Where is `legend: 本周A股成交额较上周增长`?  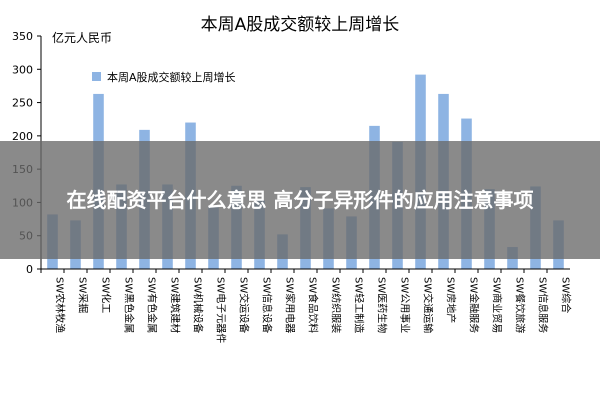
legend: 本周A股成交额较上周增长 is located at coordinates (164, 77).